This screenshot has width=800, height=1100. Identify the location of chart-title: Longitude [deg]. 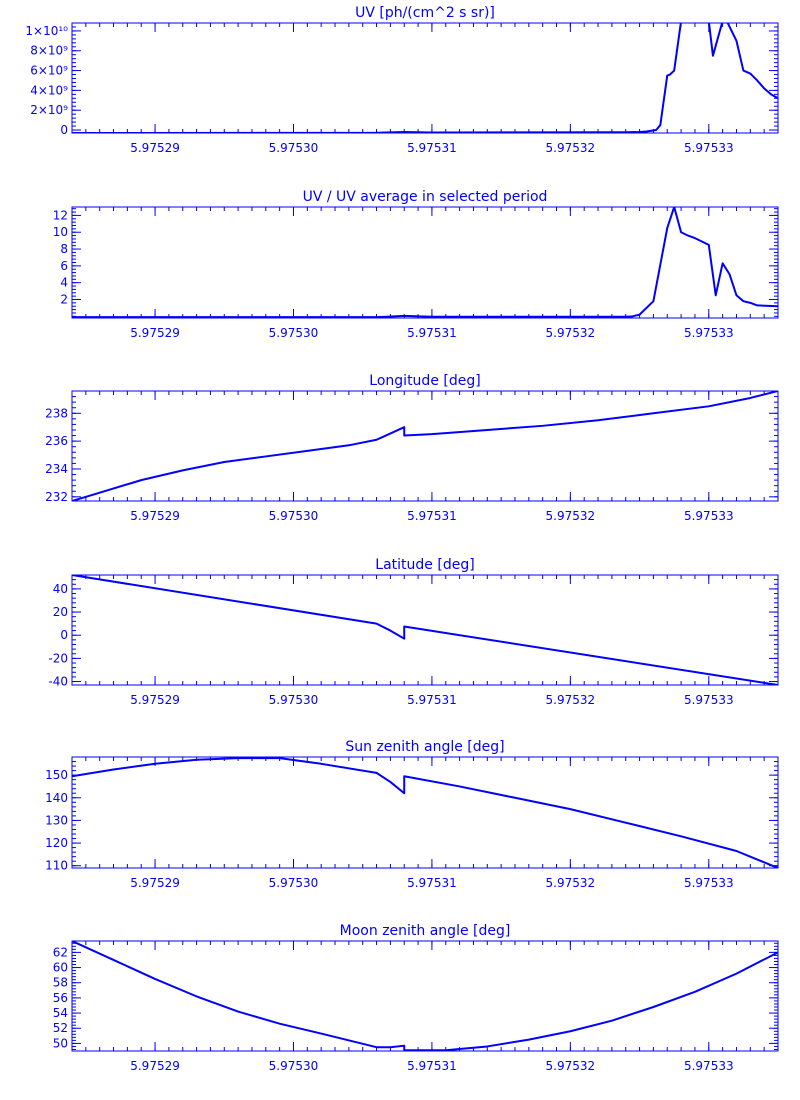
(424, 381).